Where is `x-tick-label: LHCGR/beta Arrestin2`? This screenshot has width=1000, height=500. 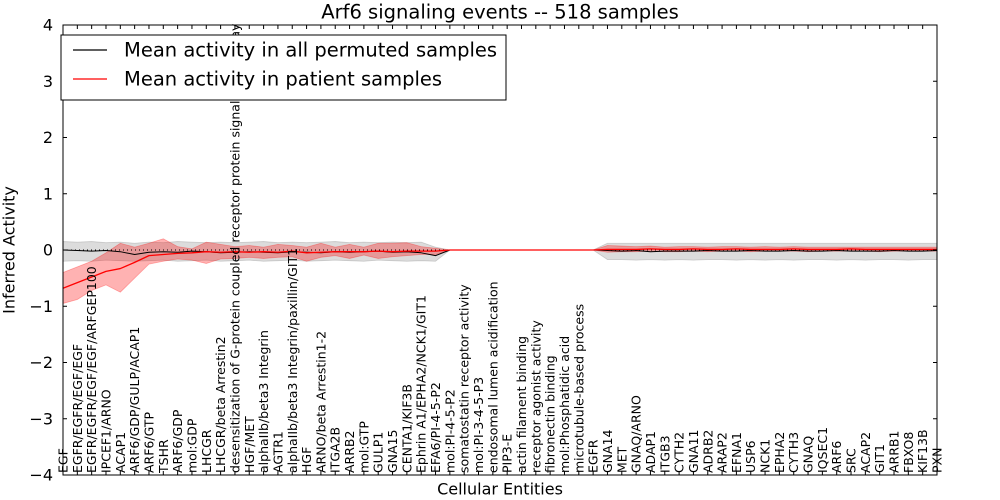
x-tick-label: LHCGR/beta Arrestin2 is located at coordinates (220, 404).